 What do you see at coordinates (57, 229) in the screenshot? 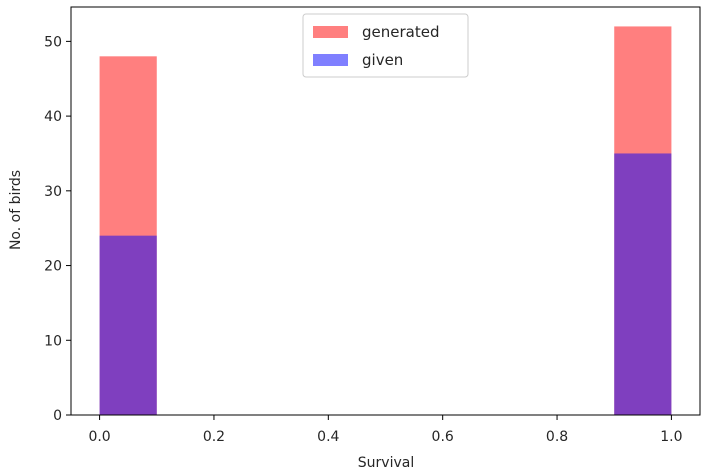
I see `y-axis: 0 10 20 30 40 50` at bounding box center [57, 229].